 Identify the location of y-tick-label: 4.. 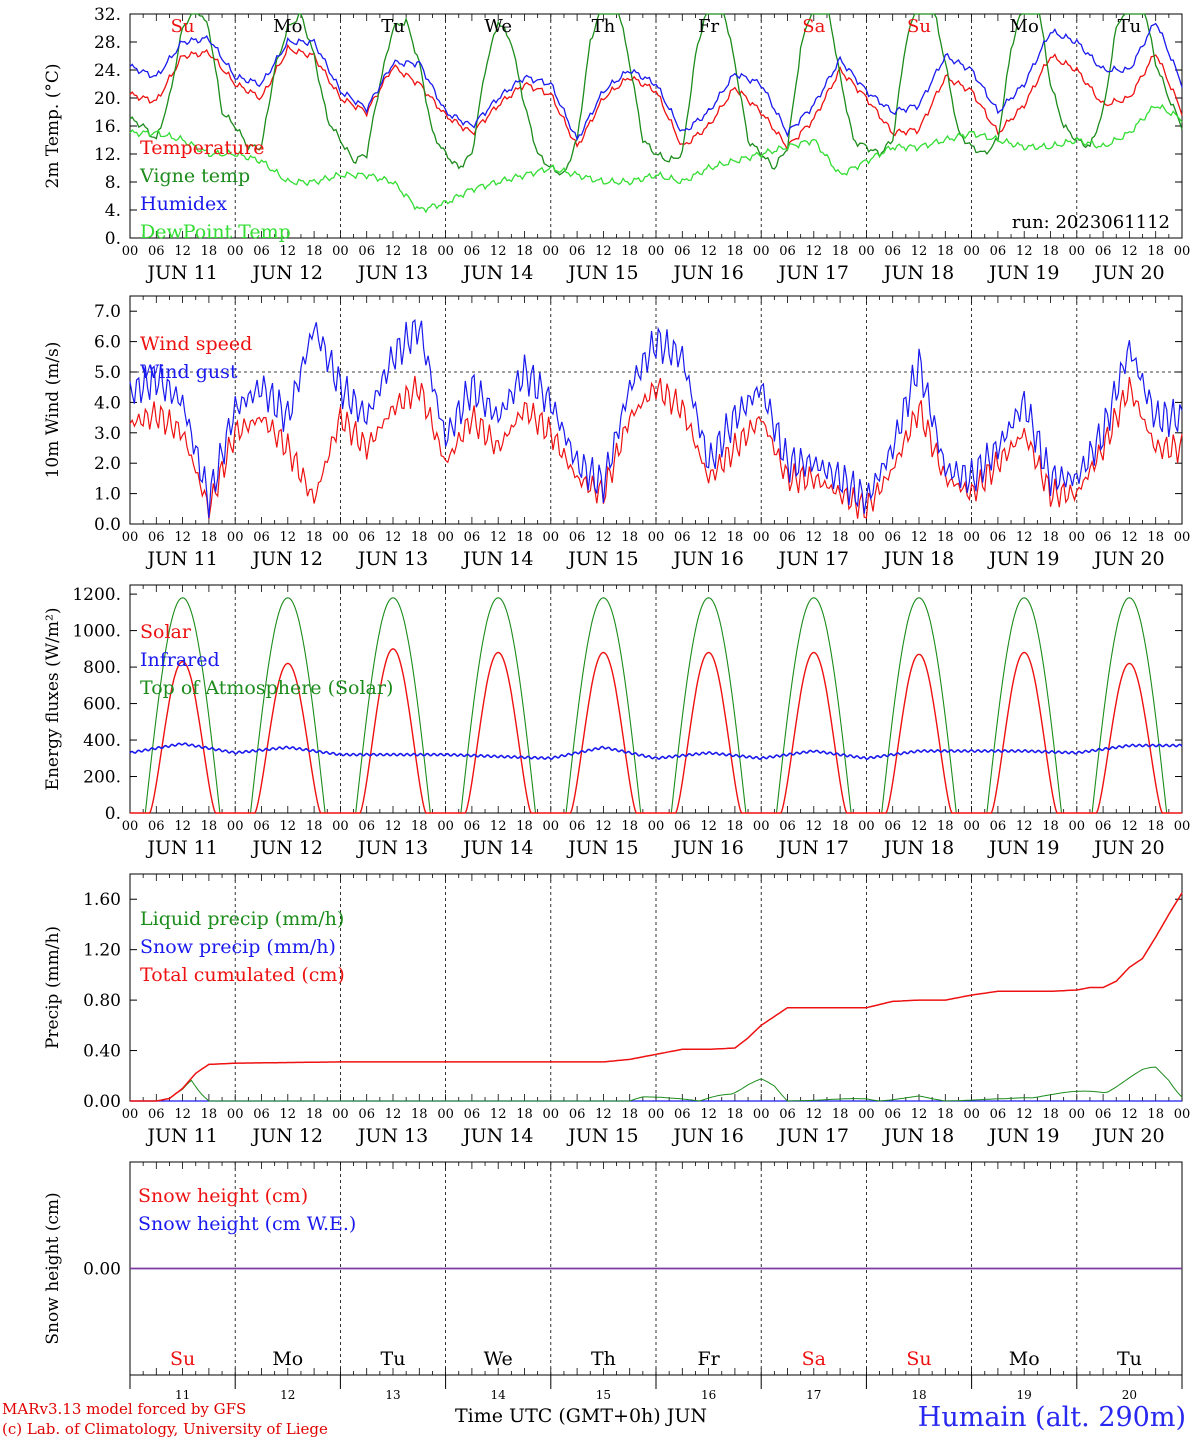
(113, 211).